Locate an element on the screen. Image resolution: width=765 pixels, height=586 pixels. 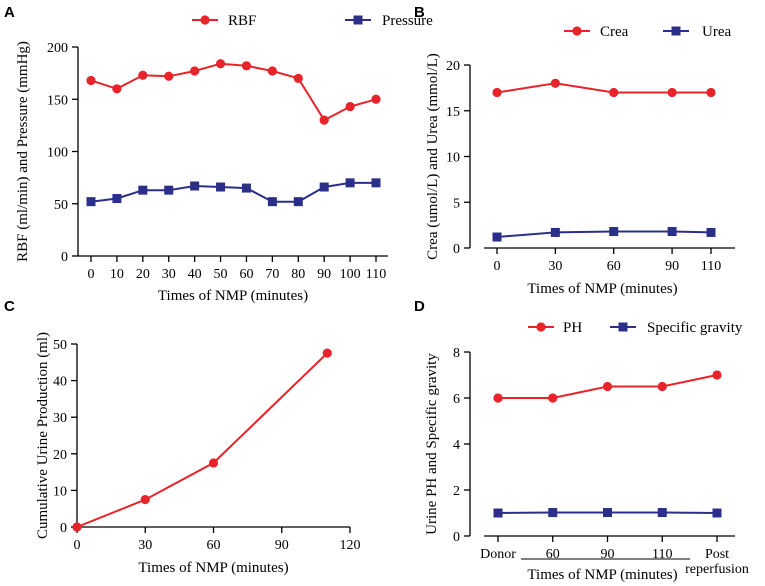
y-tick-label: 15 is located at coordinates (453, 112).